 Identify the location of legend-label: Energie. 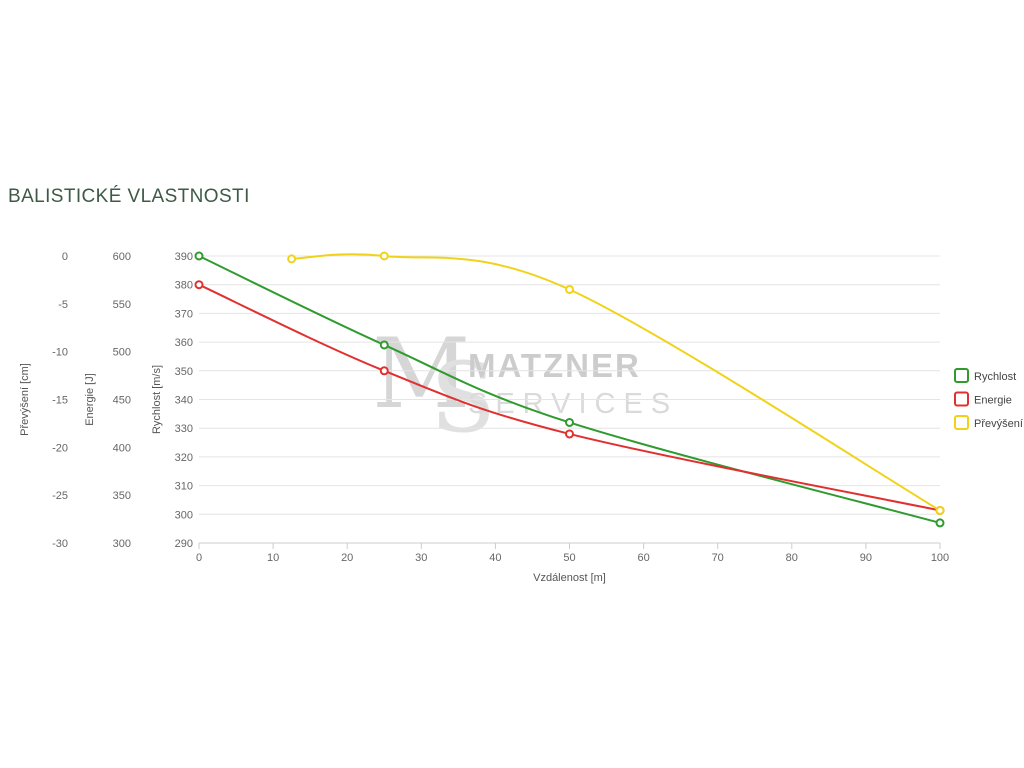
(993, 401).